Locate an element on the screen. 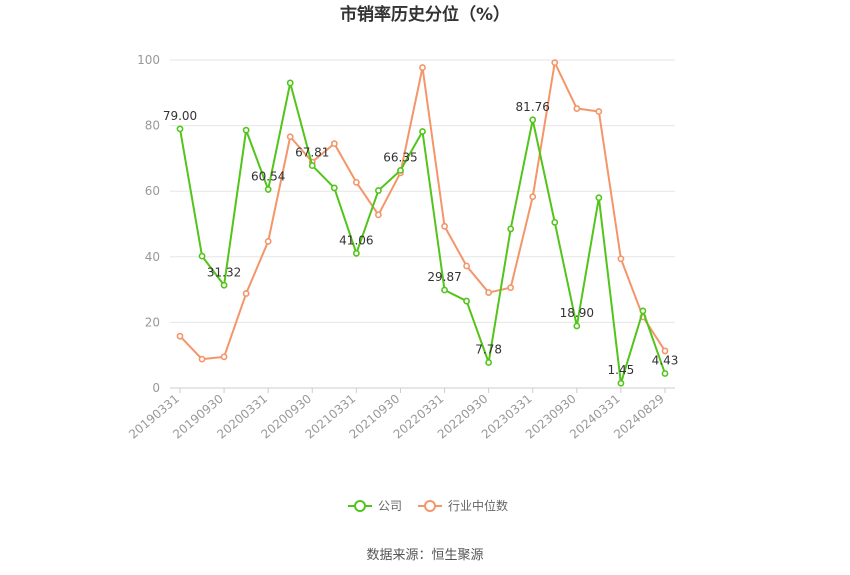 This screenshot has height=575, width=850. data-label: 31.32 is located at coordinates (224, 272).